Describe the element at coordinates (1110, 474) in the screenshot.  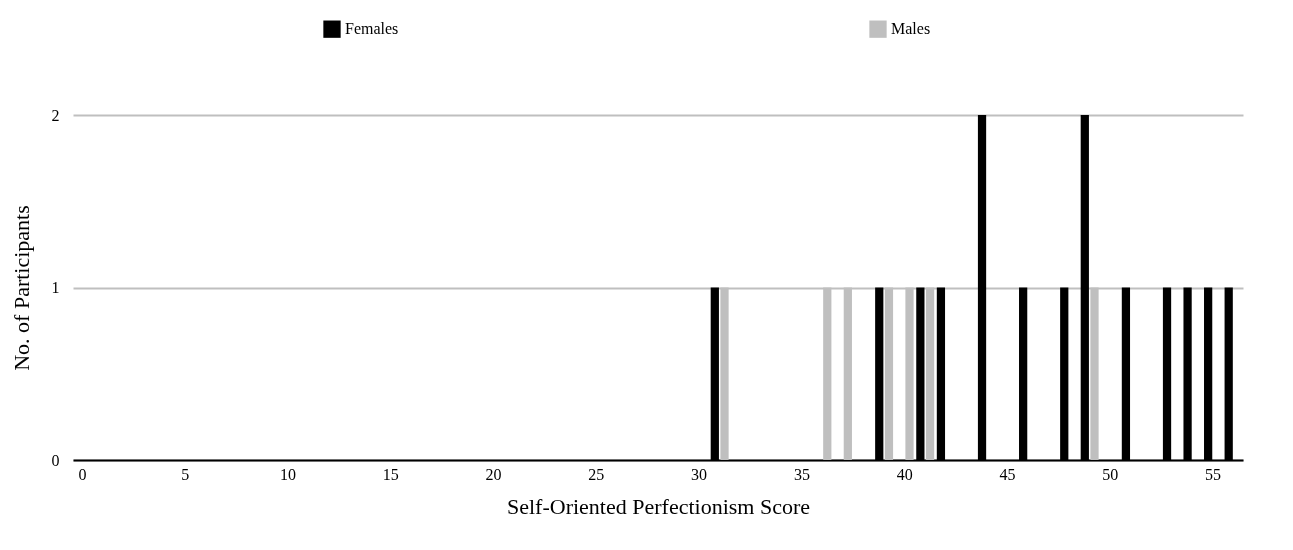
I see `x-tick-label: 50` at that location.